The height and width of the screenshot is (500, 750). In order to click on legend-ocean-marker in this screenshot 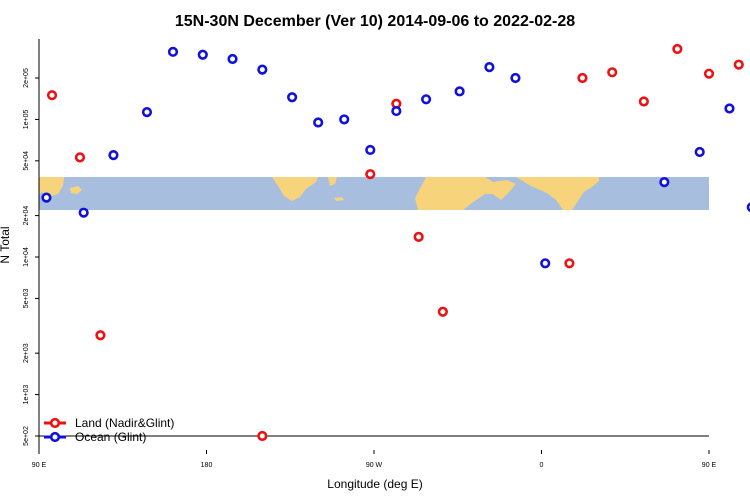, I will do `click(55, 437)`.